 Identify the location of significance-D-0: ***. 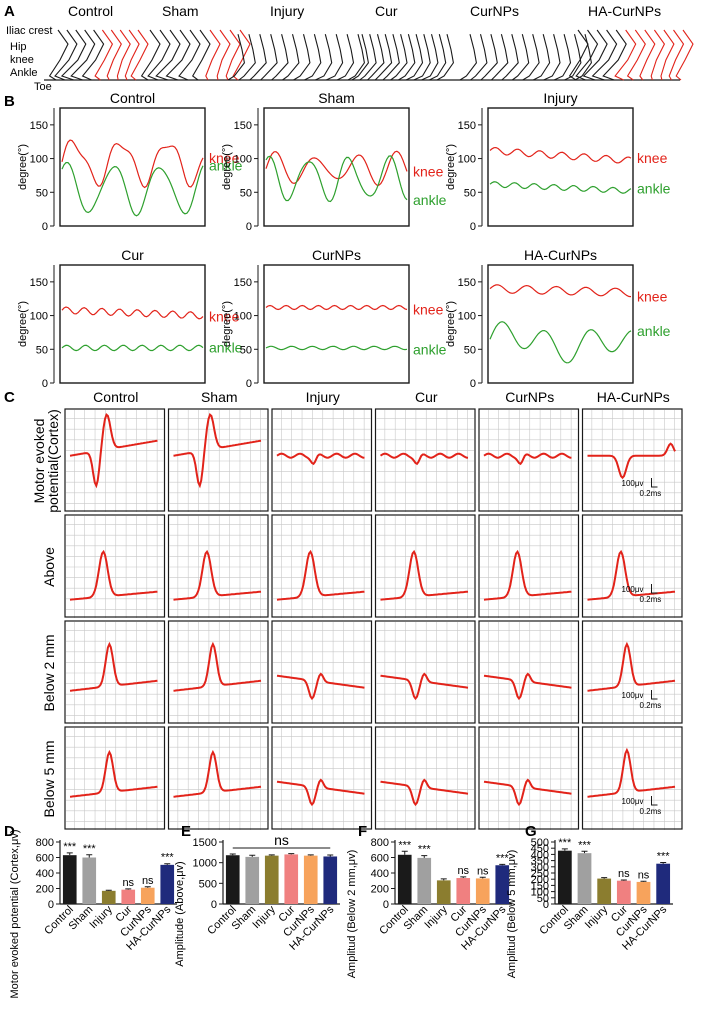
(70, 847).